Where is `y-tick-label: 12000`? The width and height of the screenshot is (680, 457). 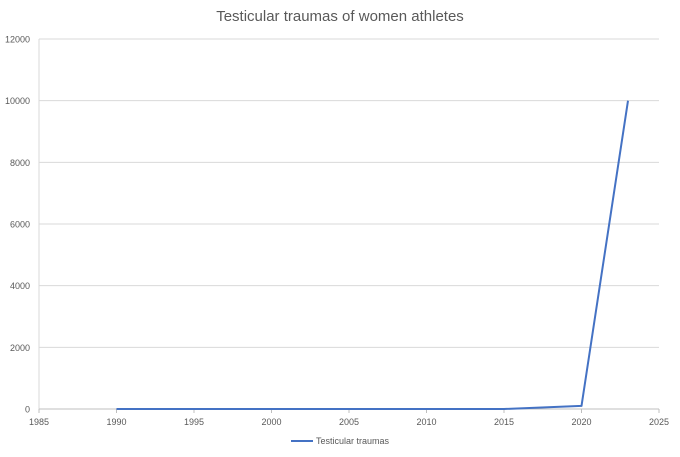 y-tick-label: 12000 is located at coordinates (17, 40).